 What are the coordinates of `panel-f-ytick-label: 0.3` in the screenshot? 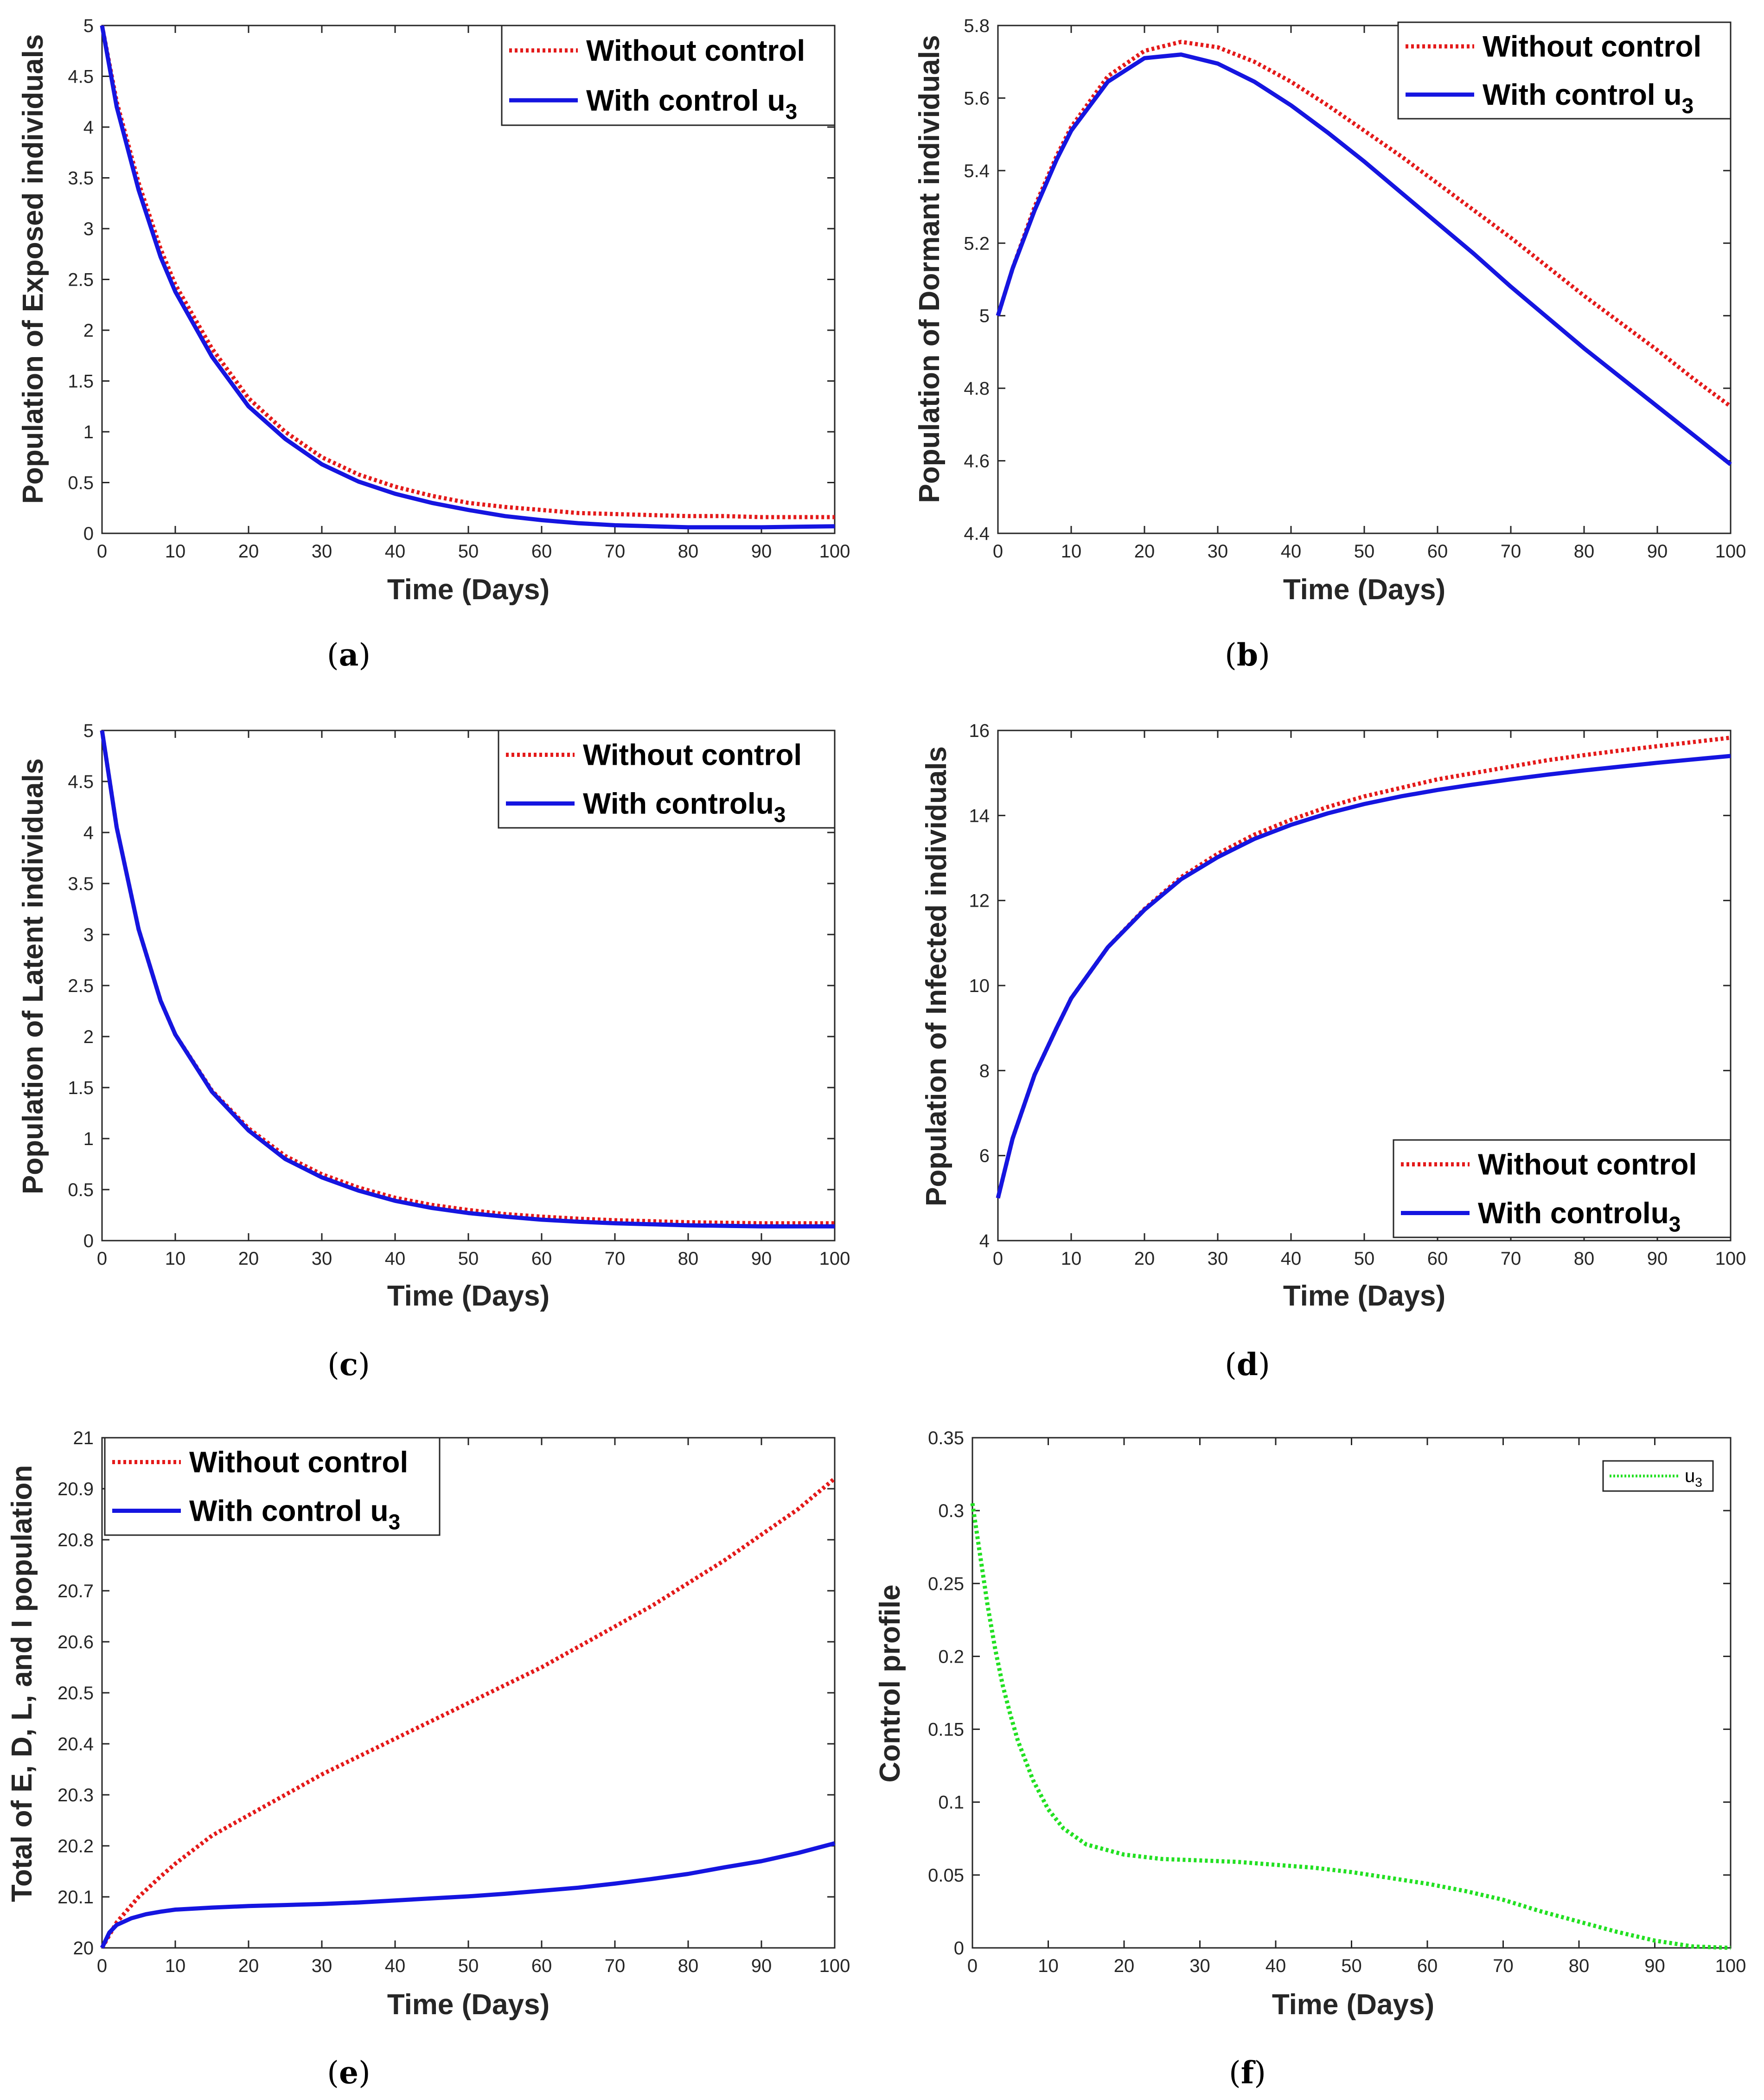 It's located at (951, 1511).